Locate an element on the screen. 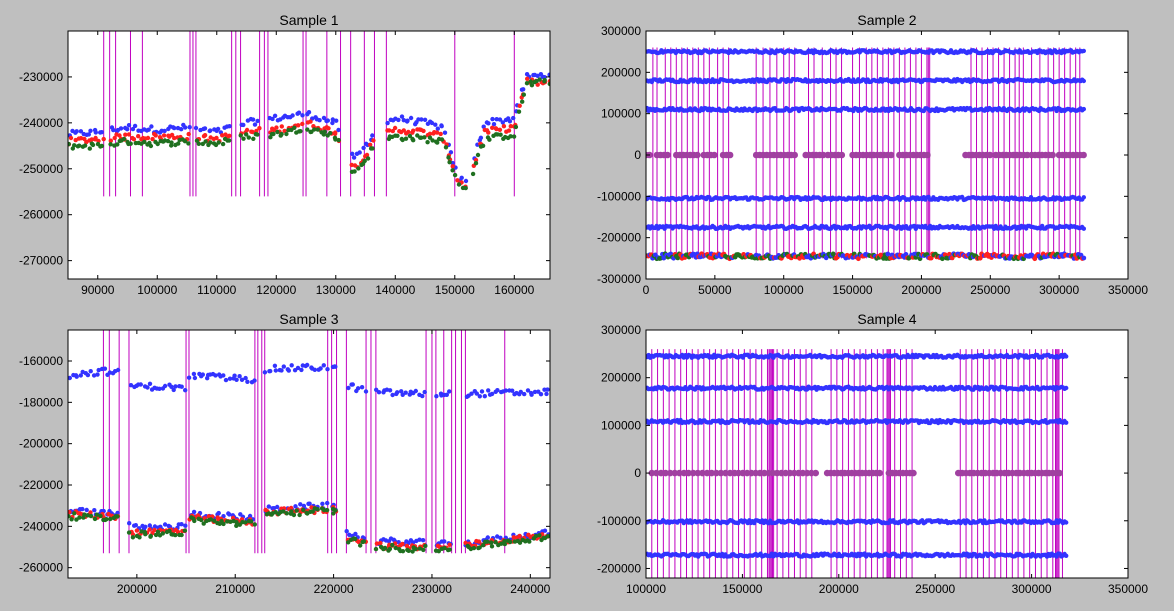 This screenshot has height=611, width=1174. x-tick-label: 0 is located at coordinates (646, 290).